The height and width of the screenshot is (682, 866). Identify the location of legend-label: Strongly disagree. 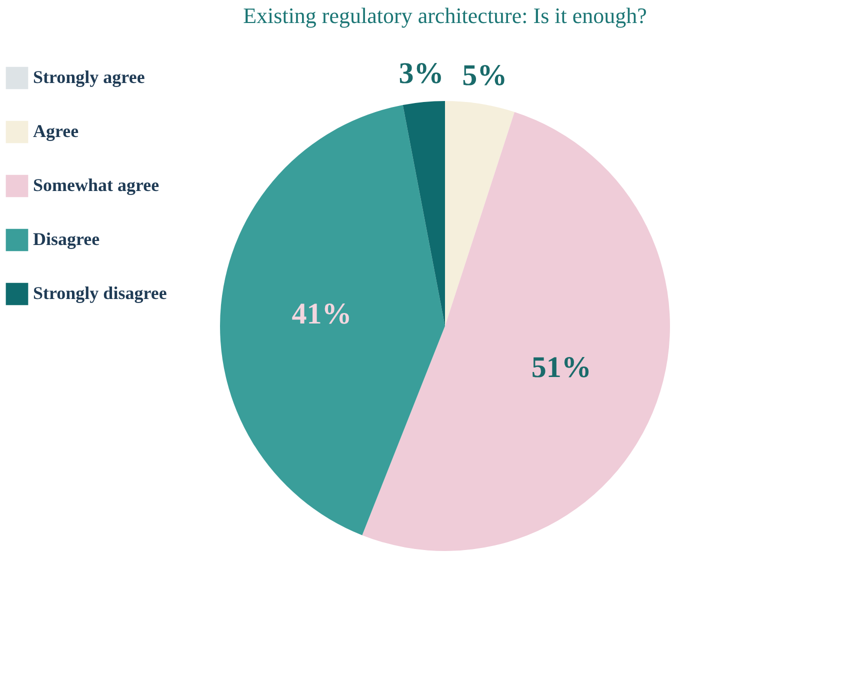
(100, 293).